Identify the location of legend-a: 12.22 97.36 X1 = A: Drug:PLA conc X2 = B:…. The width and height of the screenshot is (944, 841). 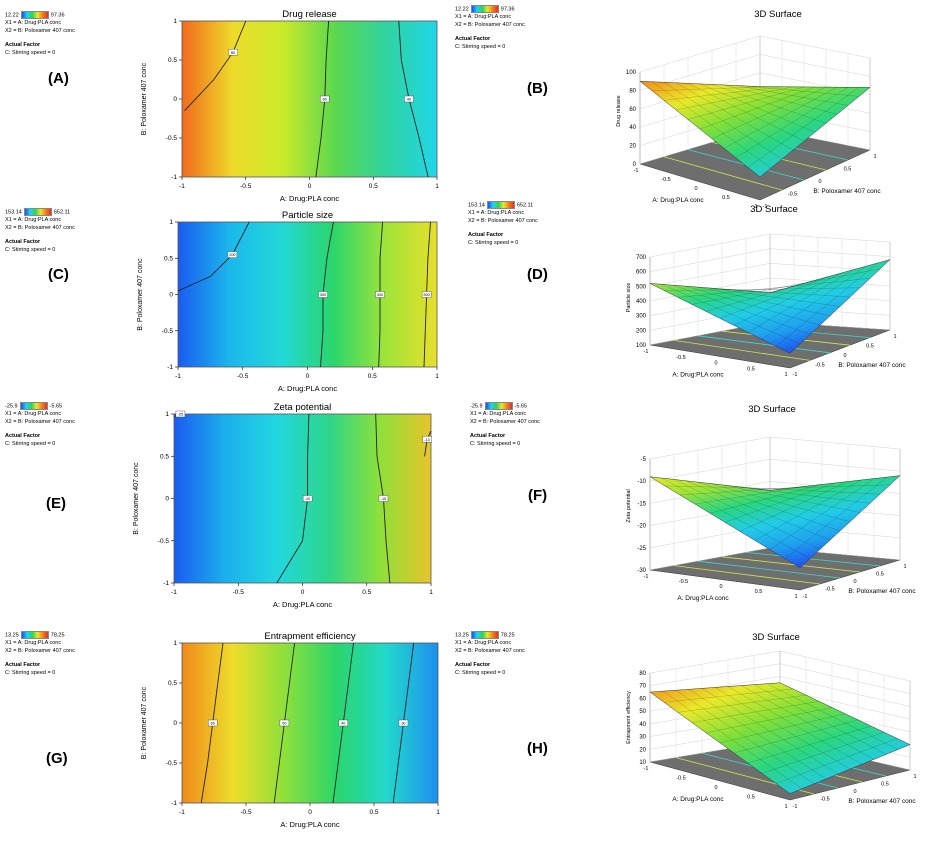
(40, 34).